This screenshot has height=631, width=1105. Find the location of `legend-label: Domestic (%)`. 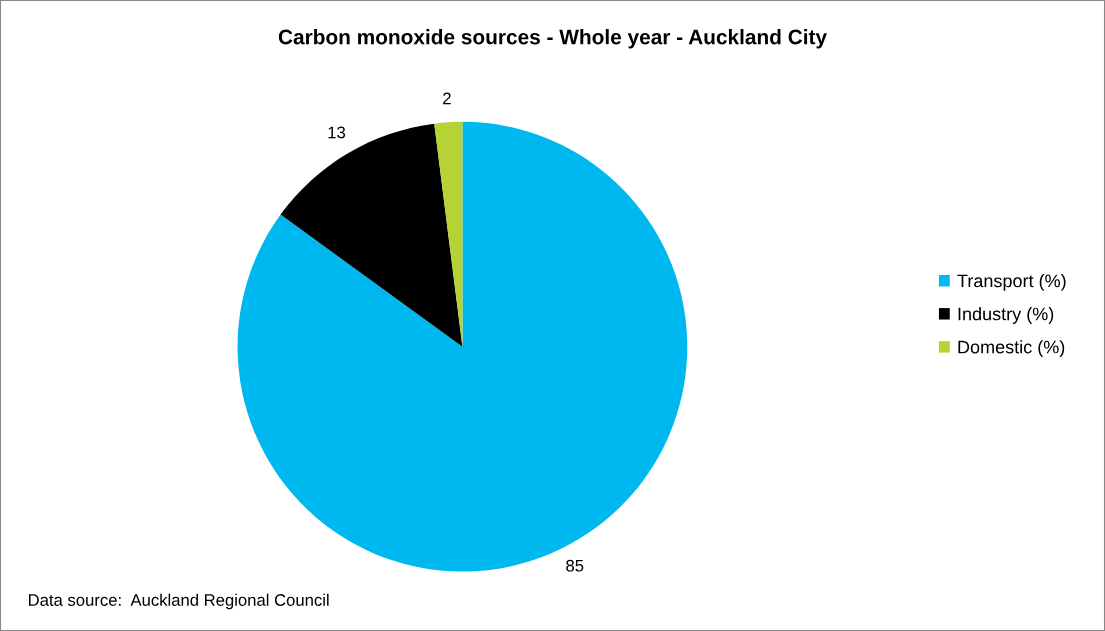

legend-label: Domestic (%) is located at coordinates (1011, 348).